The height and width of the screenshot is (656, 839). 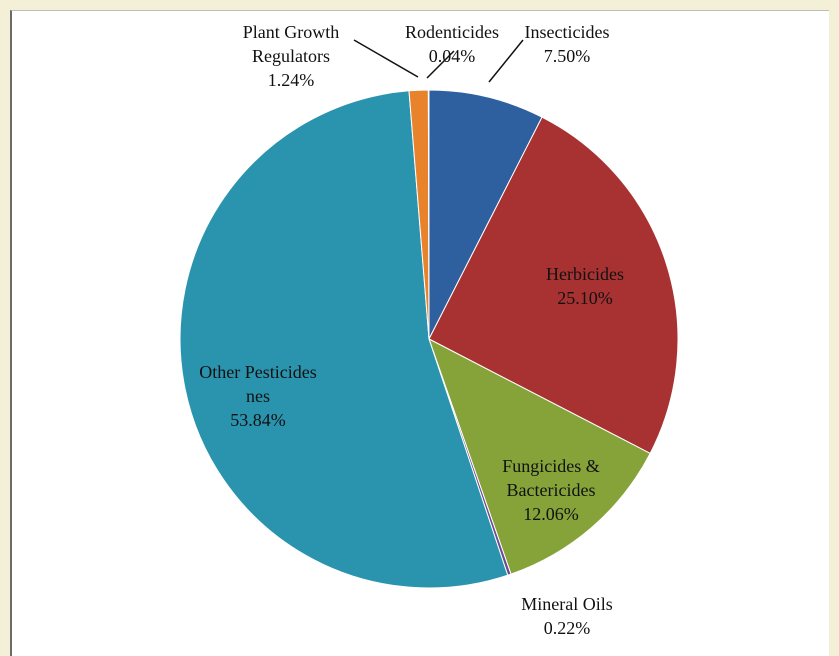 What do you see at coordinates (585, 286) in the screenshot?
I see `slice-label-herbicides: Herbicides 25.10%` at bounding box center [585, 286].